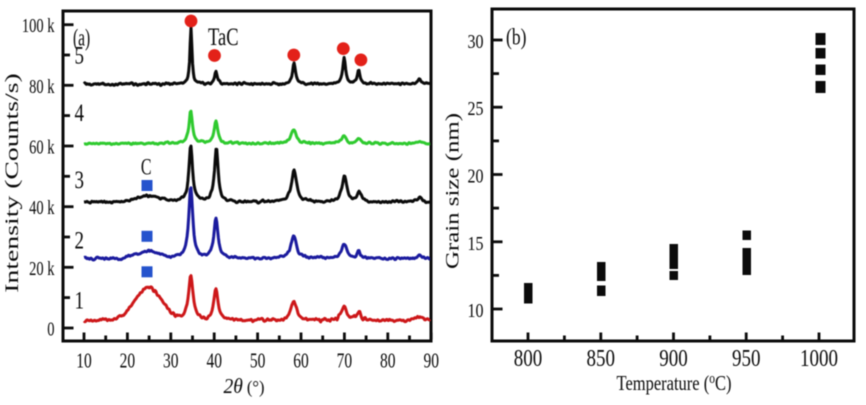 The image size is (866, 405). Describe the element at coordinates (12, 183) in the screenshot. I see `svg-text: Intensity (Counts/s)` at that location.